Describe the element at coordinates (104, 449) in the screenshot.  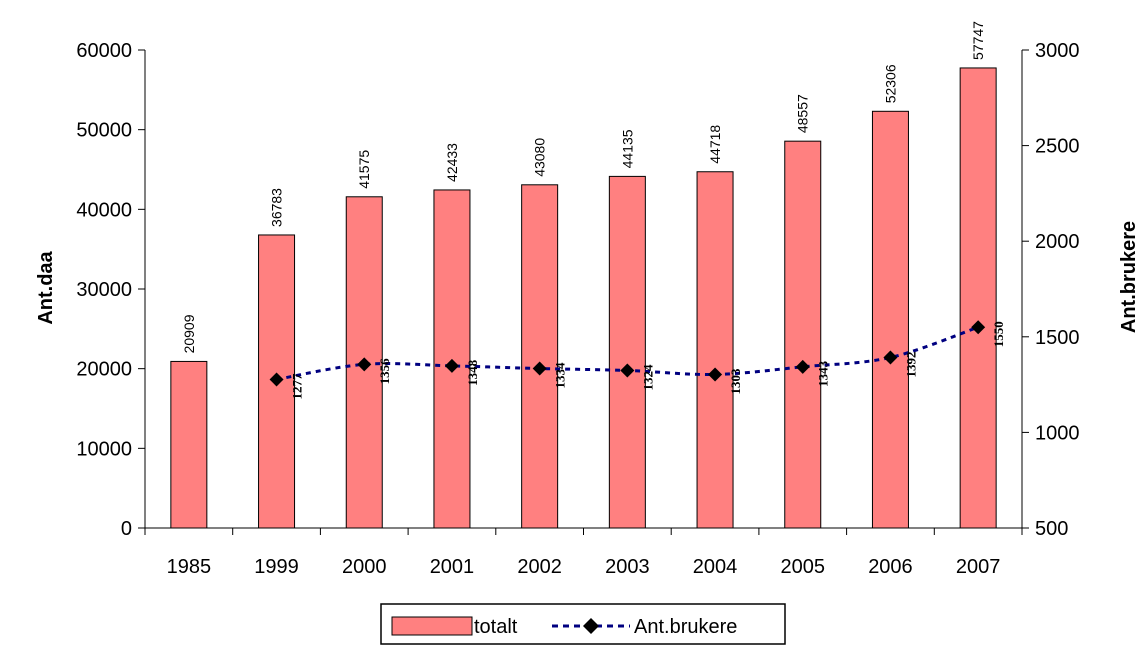
I see `y-tick-label: 10000` at that location.